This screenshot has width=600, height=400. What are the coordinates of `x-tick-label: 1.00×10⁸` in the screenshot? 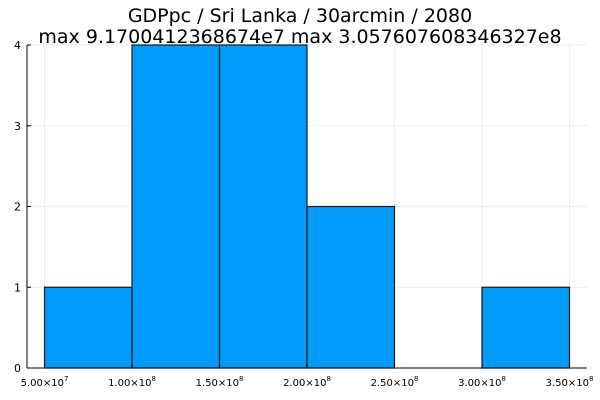 It's located at (132, 382).